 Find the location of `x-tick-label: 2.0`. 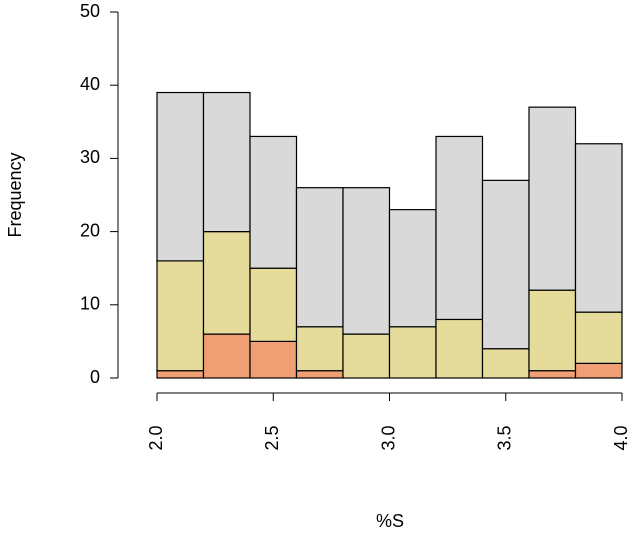

x-tick-label: 2.0 is located at coordinates (156, 437).